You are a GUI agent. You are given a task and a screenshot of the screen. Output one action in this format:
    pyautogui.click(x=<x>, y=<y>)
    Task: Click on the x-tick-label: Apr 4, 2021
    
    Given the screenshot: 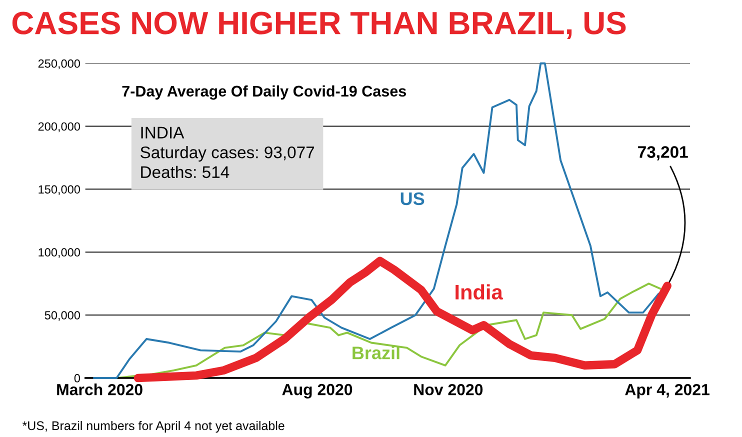 What is the action you would take?
    pyautogui.click(x=667, y=391)
    